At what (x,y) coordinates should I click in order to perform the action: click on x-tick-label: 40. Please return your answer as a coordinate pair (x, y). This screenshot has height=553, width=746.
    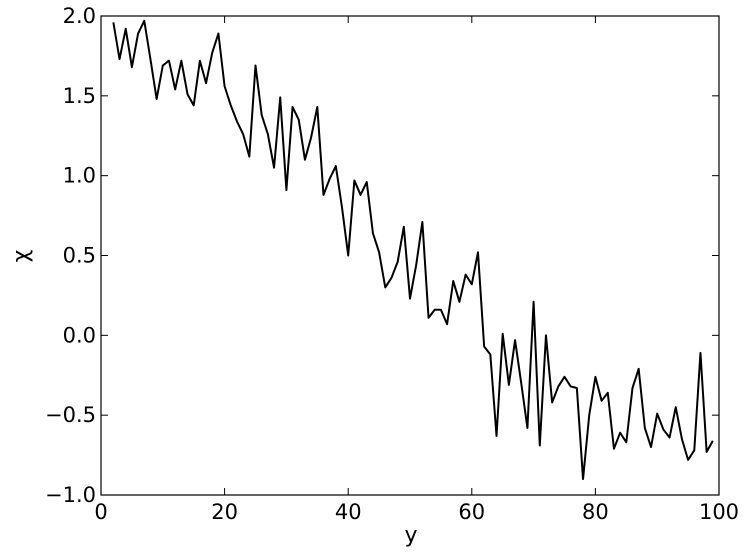
    Looking at the image, I should click on (348, 512).